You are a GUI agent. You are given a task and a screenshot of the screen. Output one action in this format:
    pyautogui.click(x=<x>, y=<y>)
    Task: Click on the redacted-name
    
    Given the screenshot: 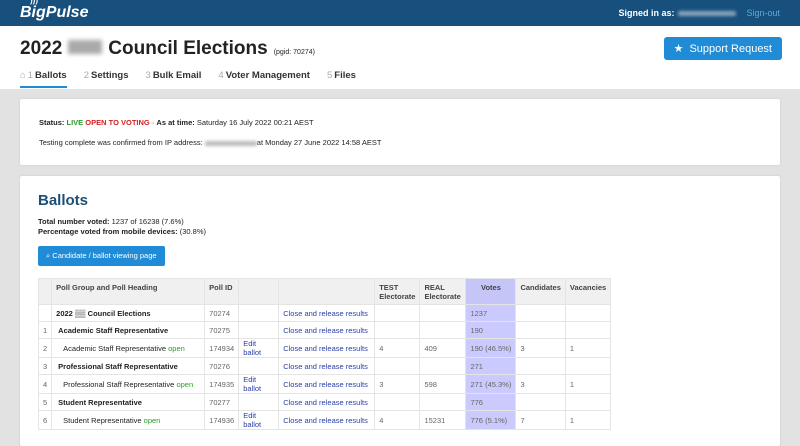 What is the action you would take?
    pyautogui.click(x=85, y=47)
    